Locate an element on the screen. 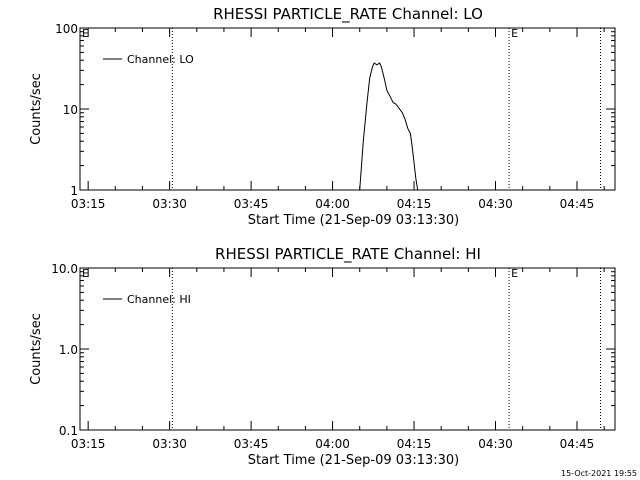  legend-entry: Channel: LO is located at coordinates (160, 59).